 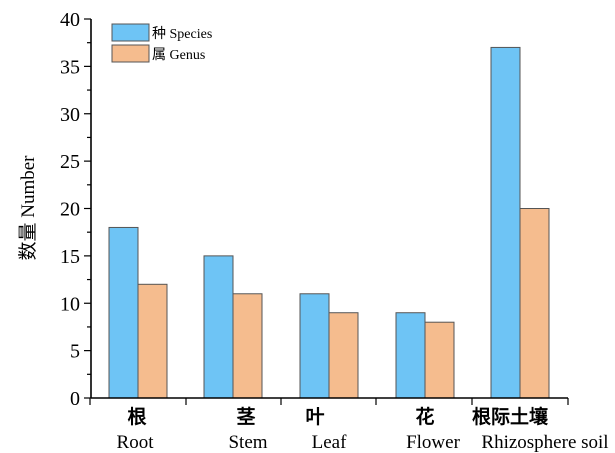 What do you see at coordinates (534, 303) in the screenshot?
I see `bar-genus-rhizosphere-soil` at bounding box center [534, 303].